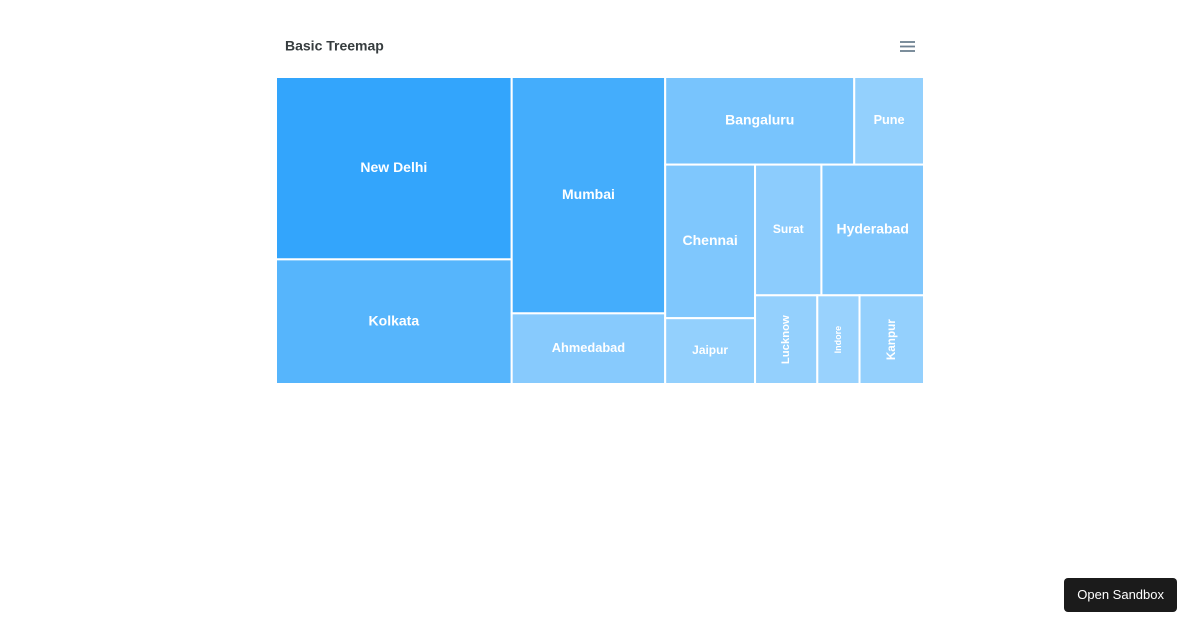 Image resolution: width=1200 pixels, height=630 pixels. What do you see at coordinates (710, 240) in the screenshot?
I see `cell-label: Chennai` at bounding box center [710, 240].